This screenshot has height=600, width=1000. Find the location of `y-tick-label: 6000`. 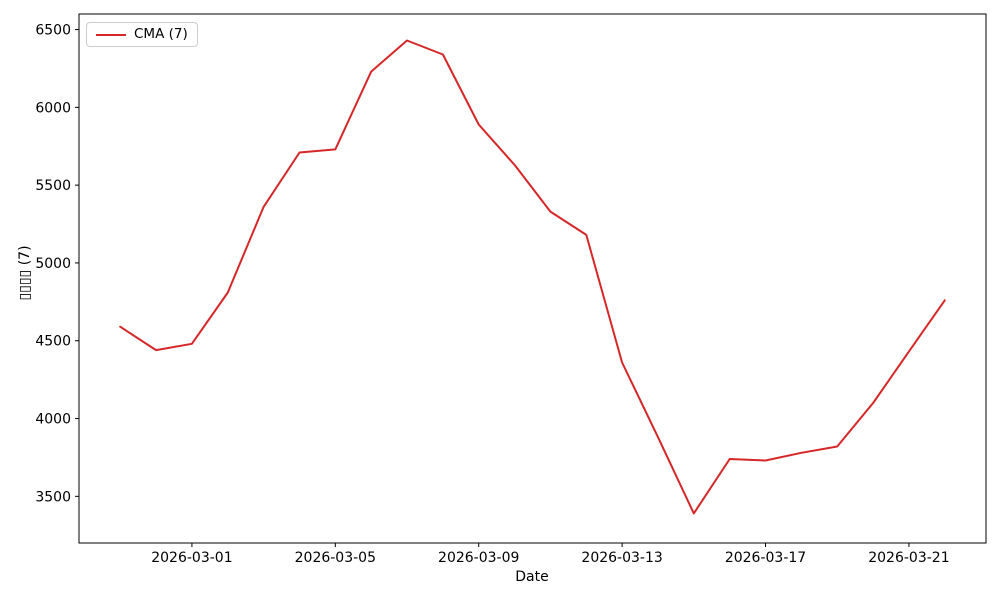

y-tick-label: 6000 is located at coordinates (53, 108).